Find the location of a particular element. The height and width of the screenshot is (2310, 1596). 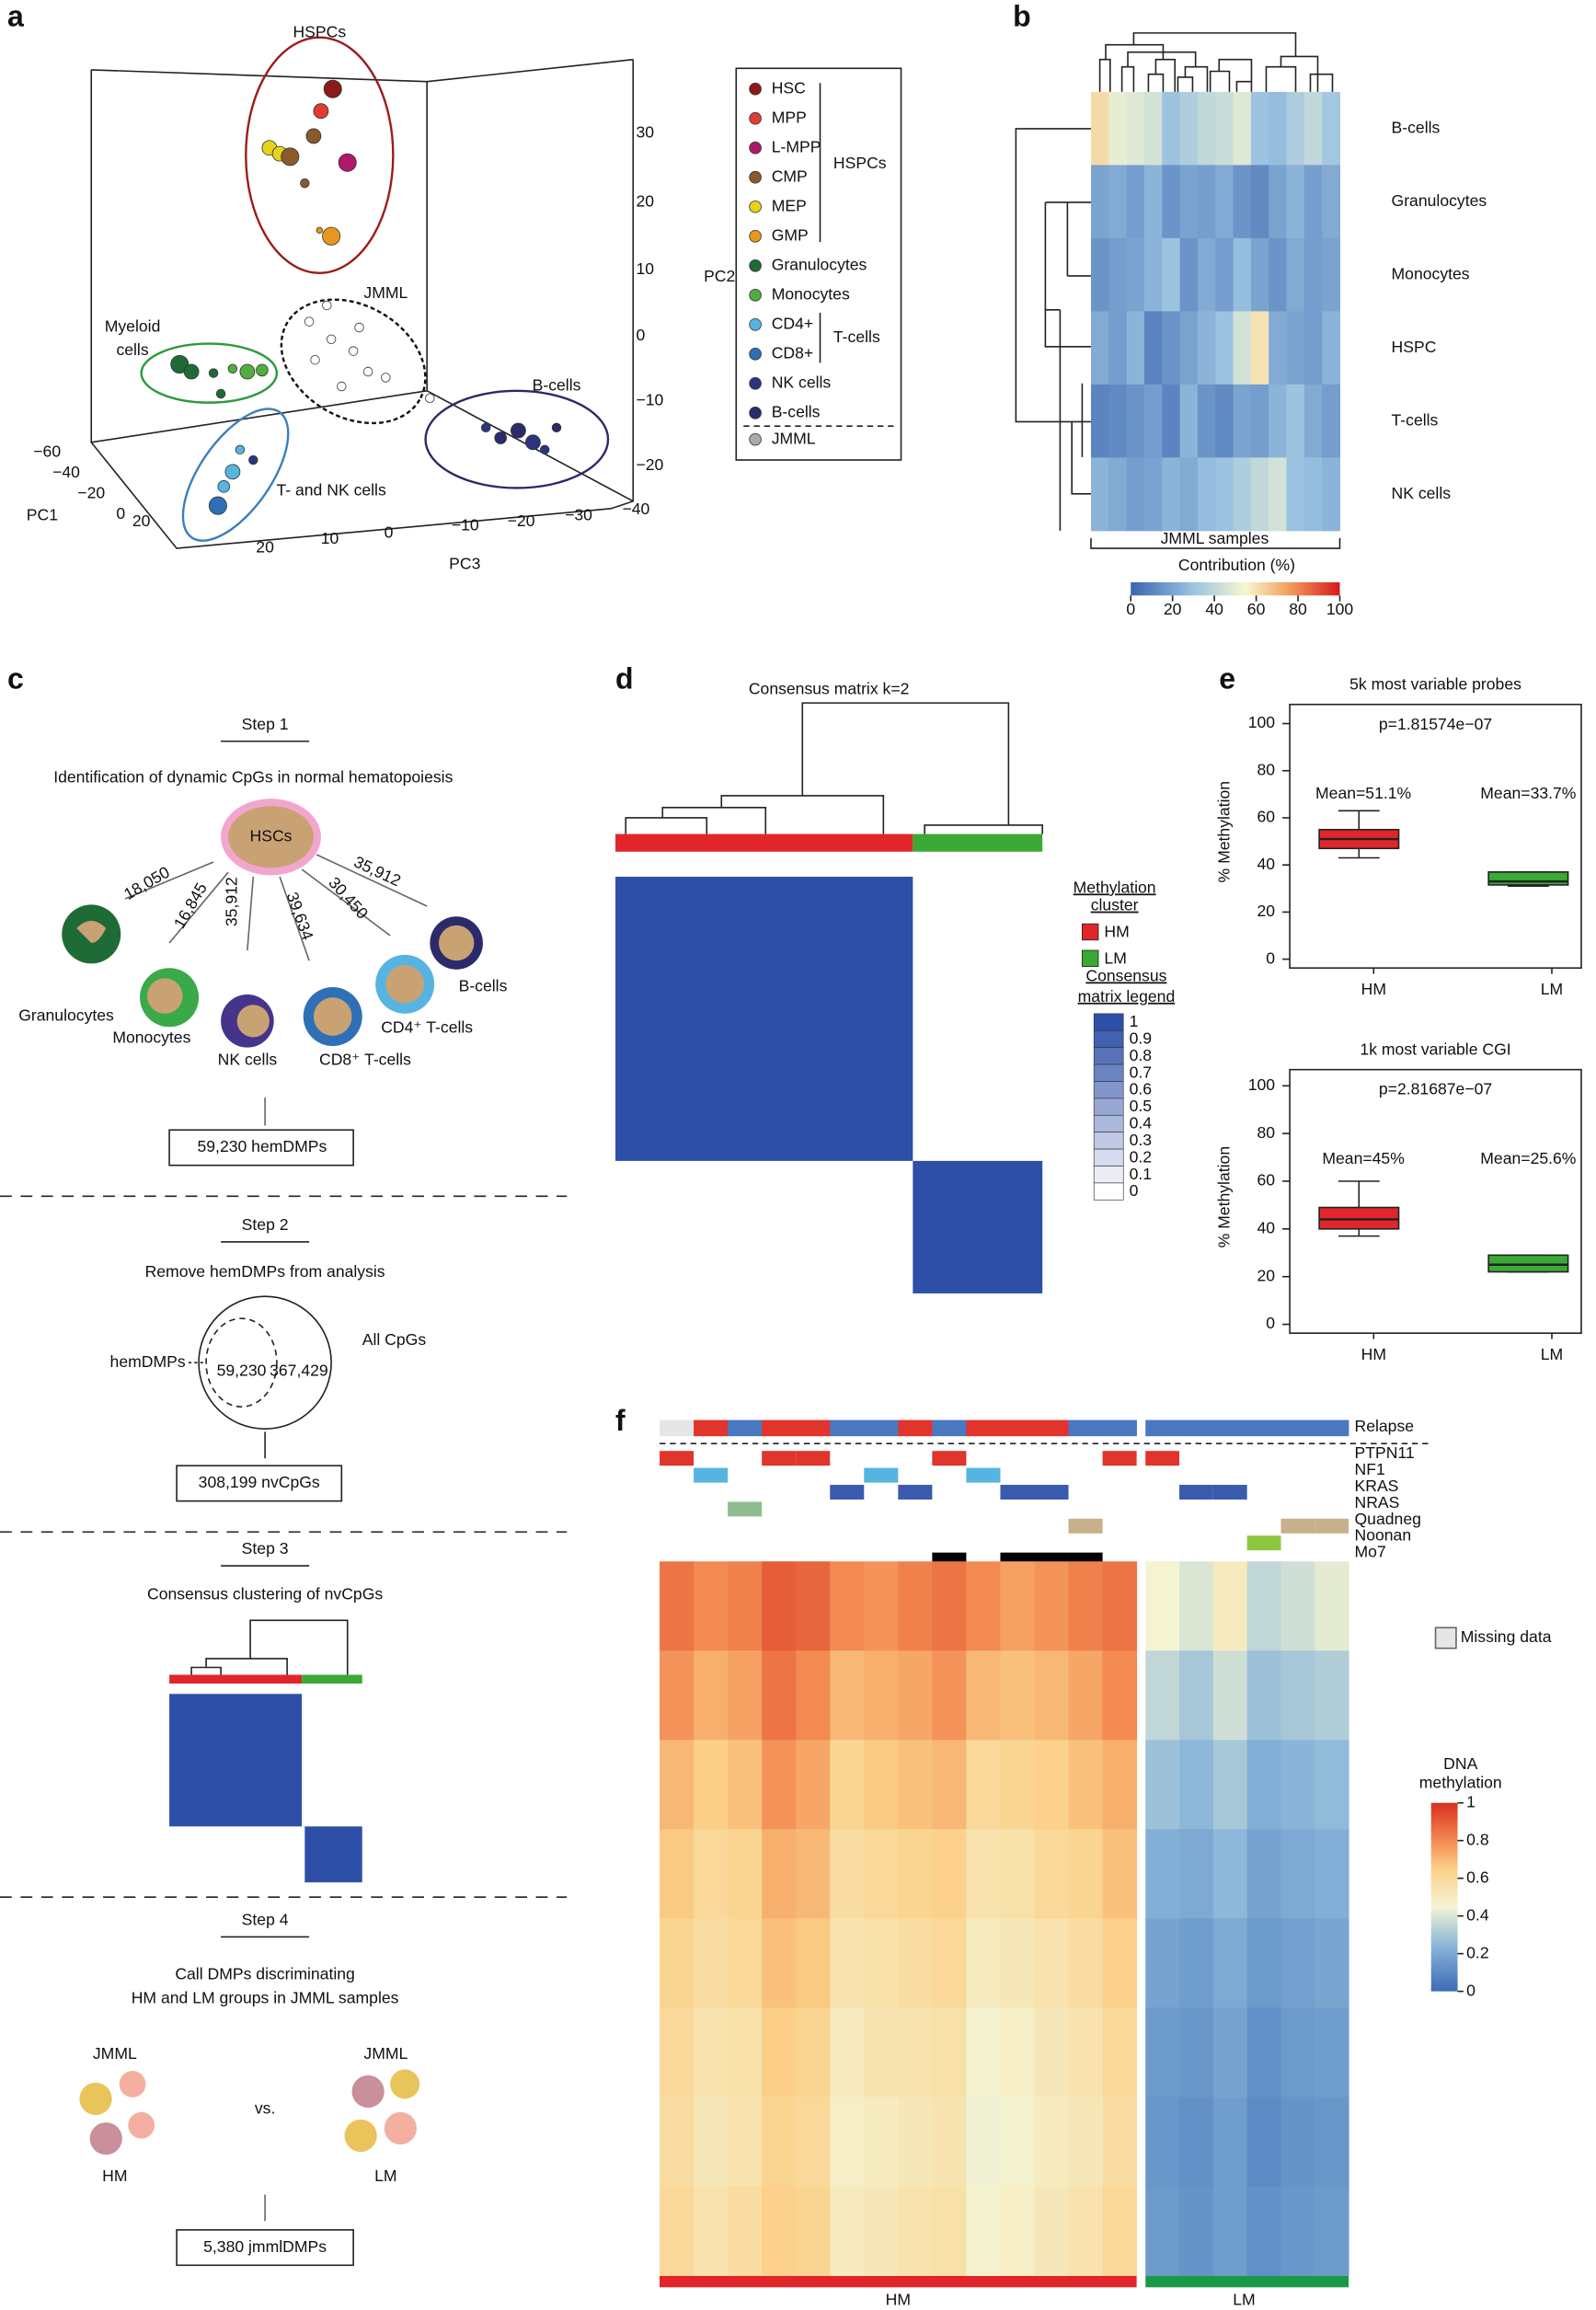

p-value: p=2.81687e−07 is located at coordinates (1436, 1089).